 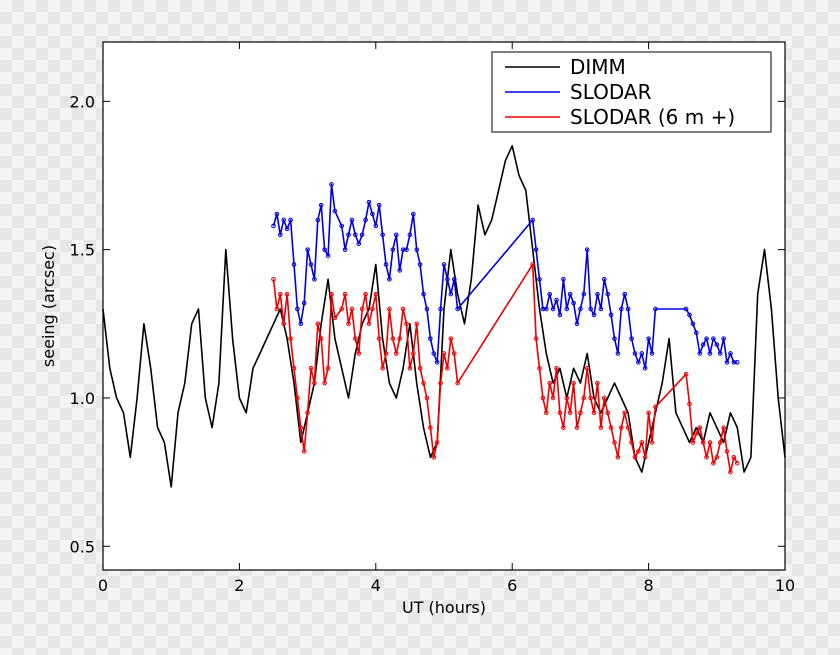 What do you see at coordinates (785, 585) in the screenshot?
I see `x-tick-label: 10` at bounding box center [785, 585].